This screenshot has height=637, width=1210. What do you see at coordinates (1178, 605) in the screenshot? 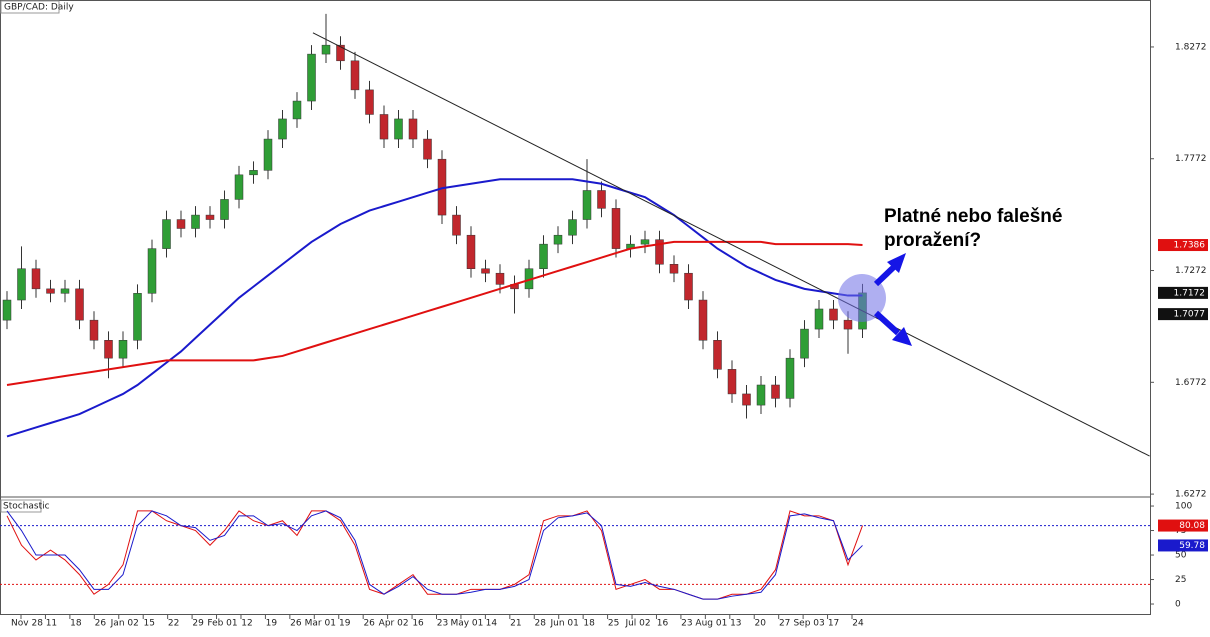
I see `y-tick-label: 0` at bounding box center [1178, 605].